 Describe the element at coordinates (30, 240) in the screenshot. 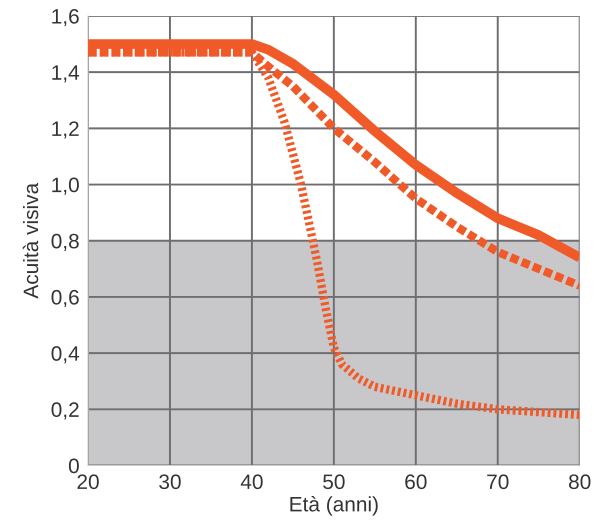

I see `y-axis-title: Acuità visiva` at that location.